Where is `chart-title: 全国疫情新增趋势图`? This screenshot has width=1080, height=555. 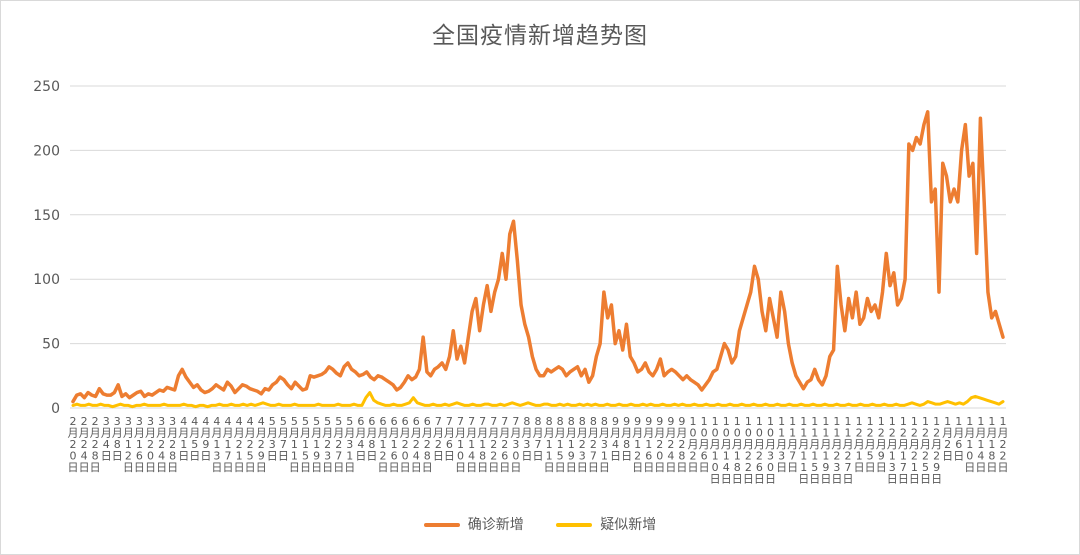
chart-title: 全国疫情新增趋势图 is located at coordinates (540, 36).